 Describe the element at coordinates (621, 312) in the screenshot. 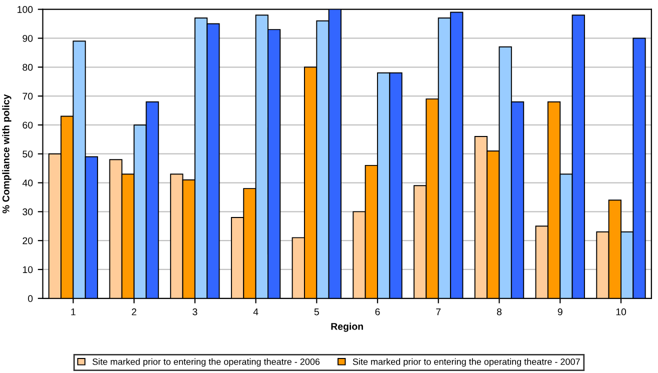

I see `x-tick-label: 10` at that location.